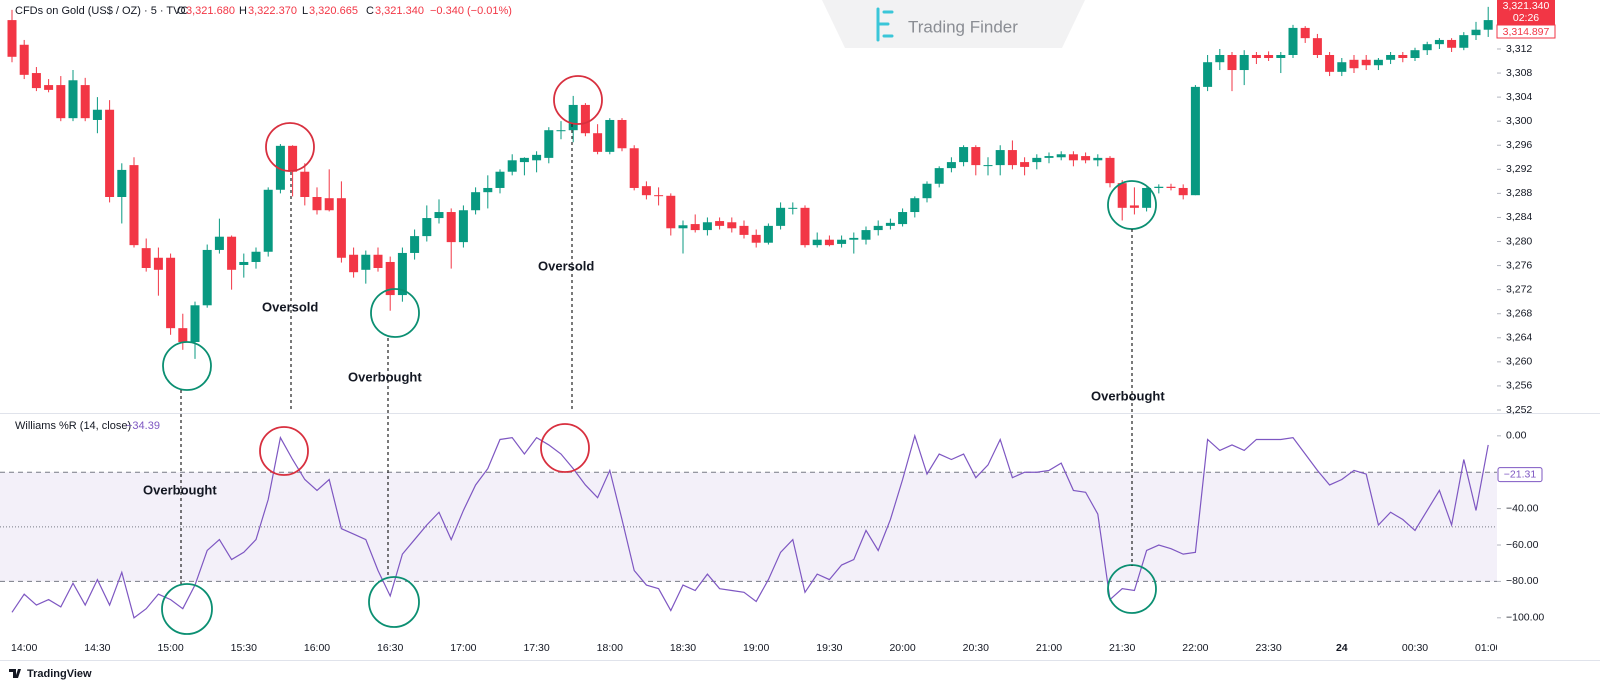 The image size is (1600, 700). I want to click on x-tick-label: 15:00, so click(170, 648).